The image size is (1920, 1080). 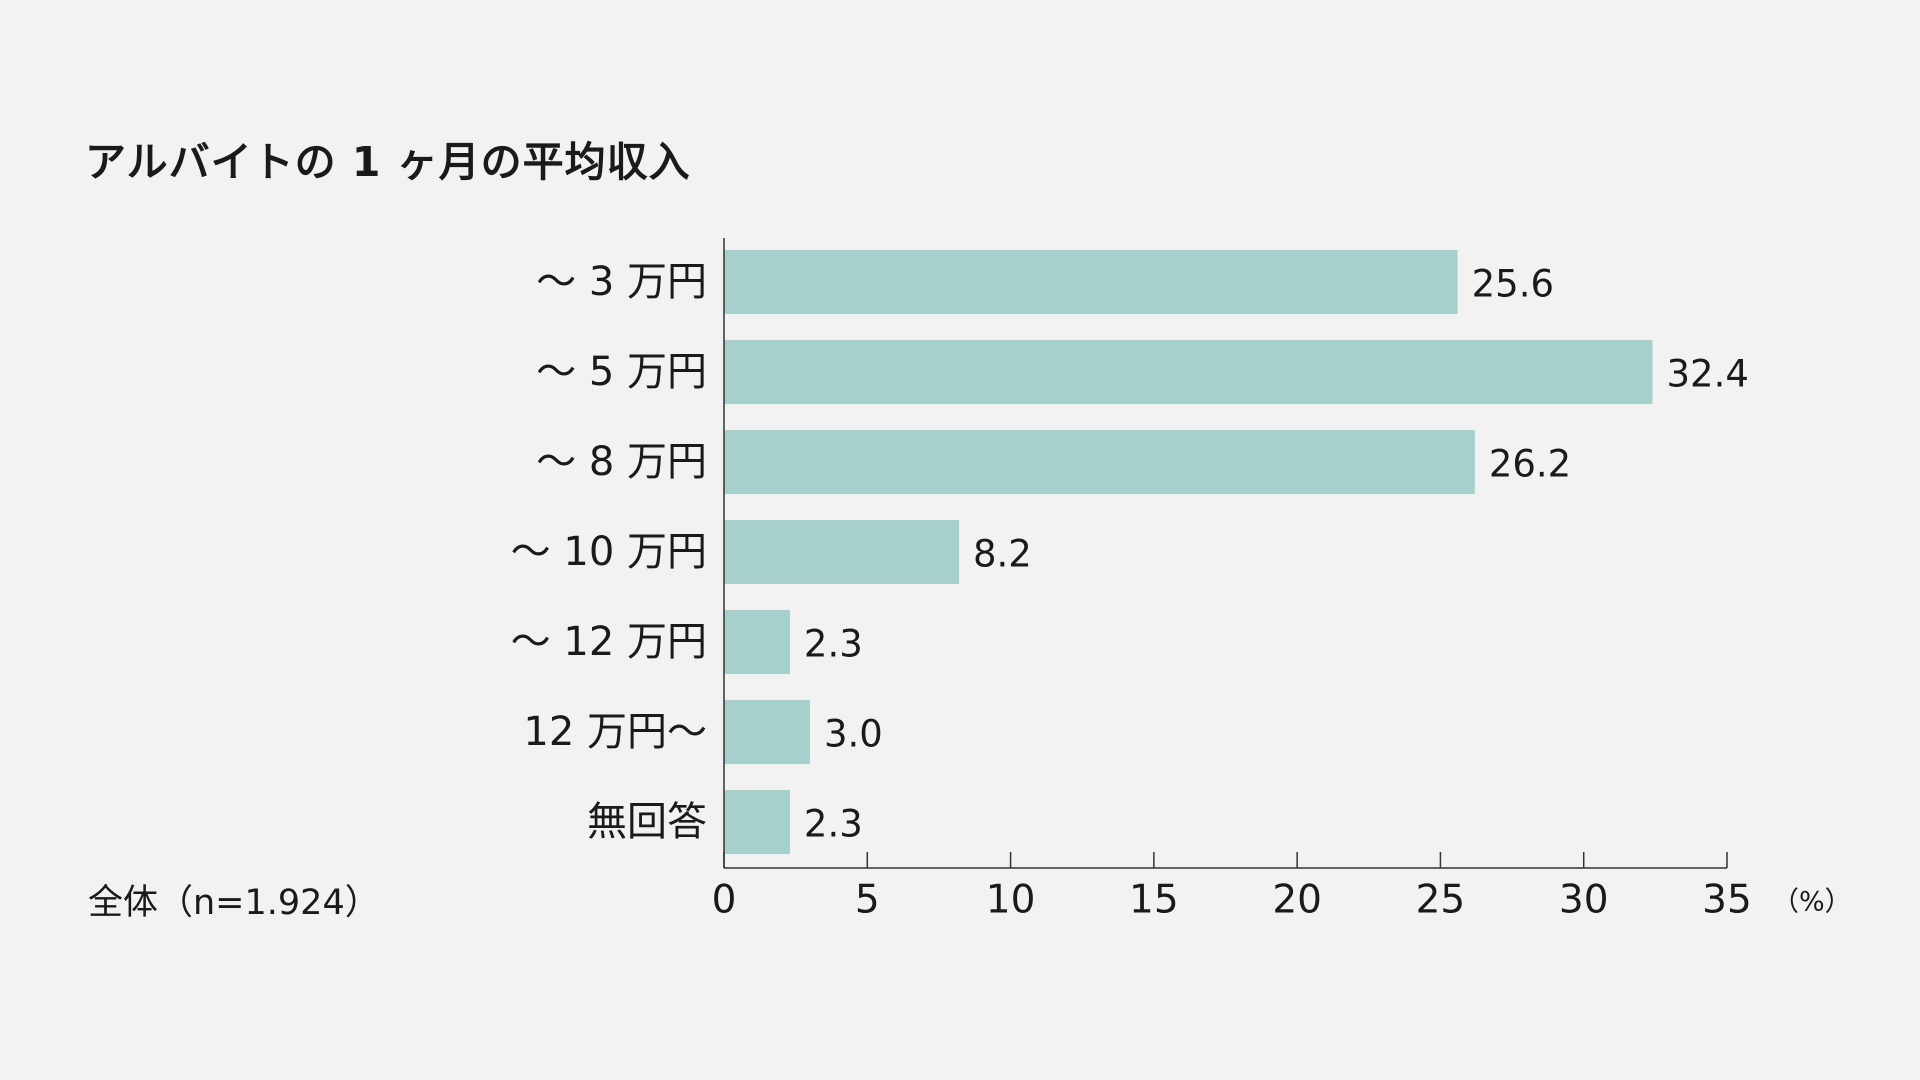 What do you see at coordinates (867, 900) in the screenshot?
I see `x-tick-label: 5` at bounding box center [867, 900].